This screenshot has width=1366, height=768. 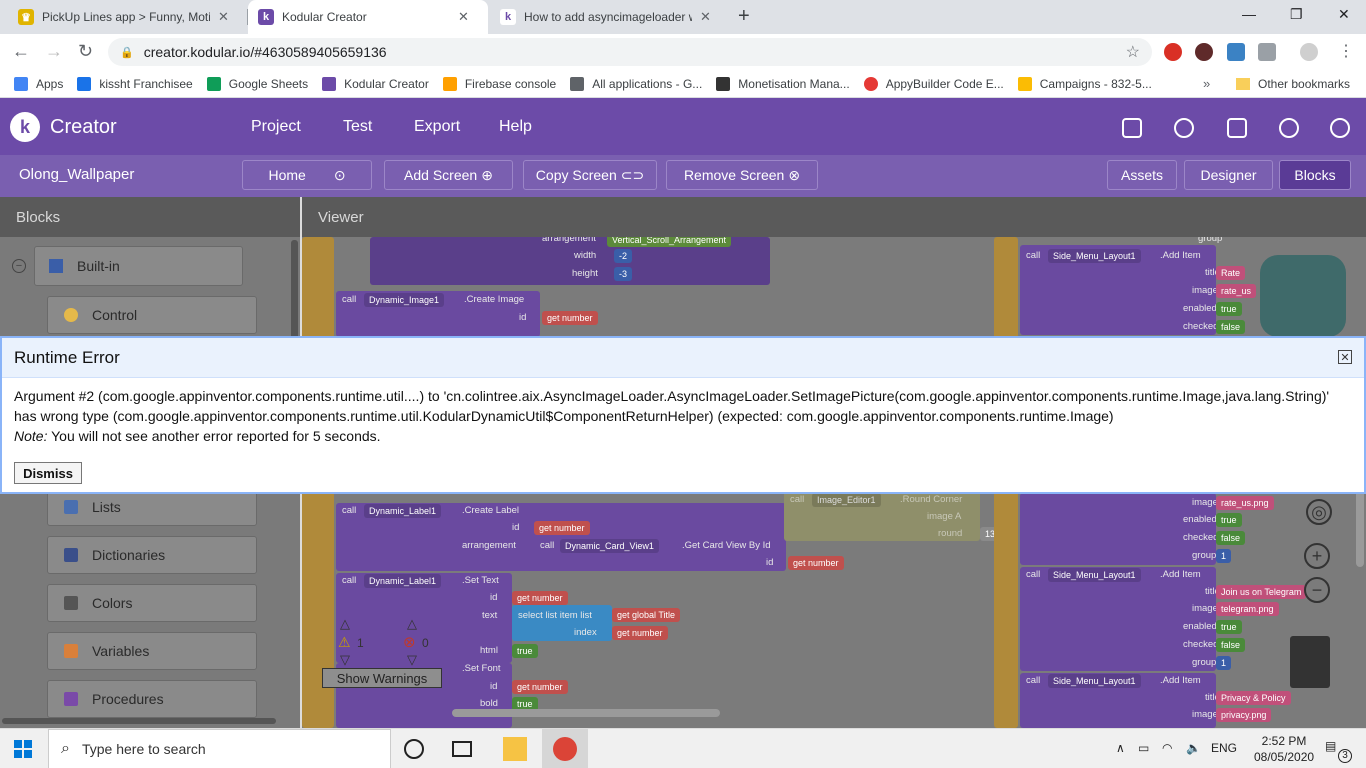 I want to click on category-dictionaries: Dictionaries, so click(x=152, y=555).